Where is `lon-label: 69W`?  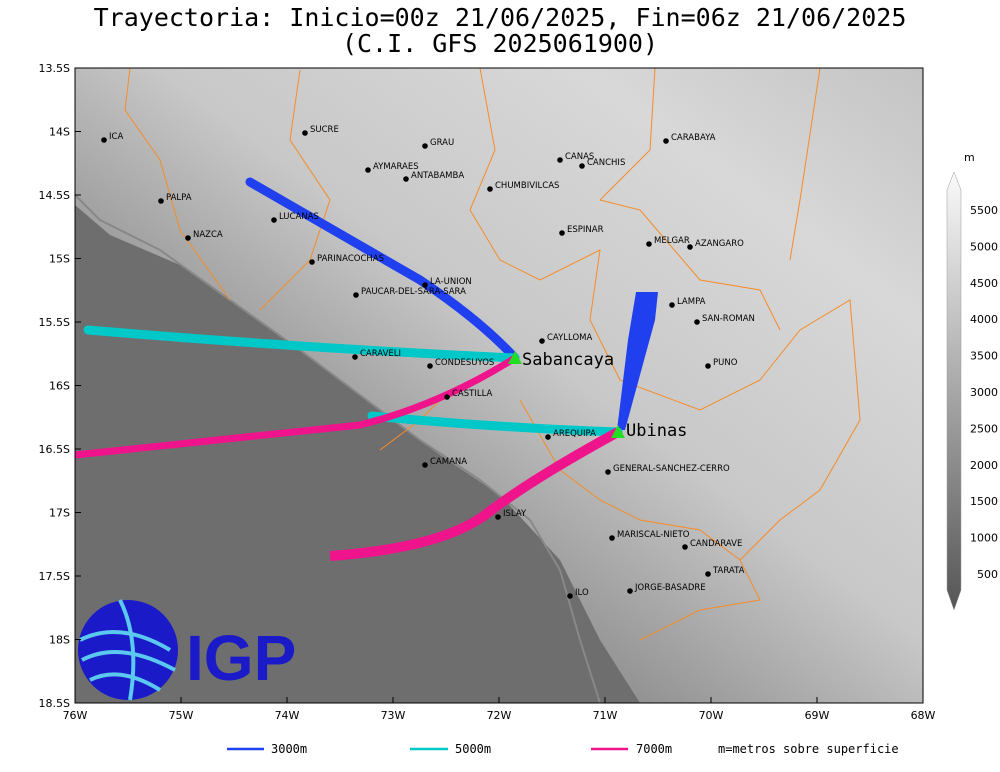
lon-label: 69W is located at coordinates (817, 715).